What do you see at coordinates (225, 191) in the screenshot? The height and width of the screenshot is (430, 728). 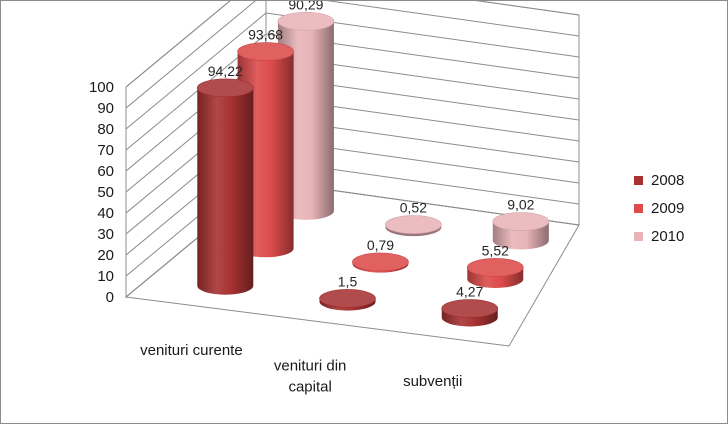 I see `bar-2008-0-body` at bounding box center [225, 191].